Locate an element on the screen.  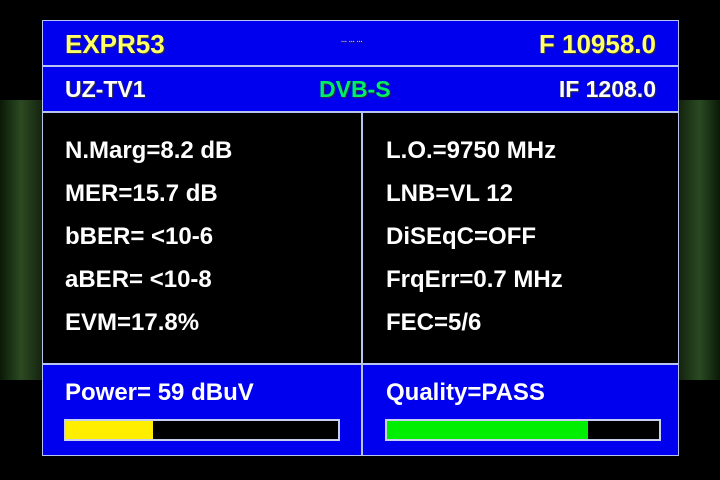
header-row-2: UZ-TV1 DVB-S IF 1208.0 is located at coordinates (360, 90).